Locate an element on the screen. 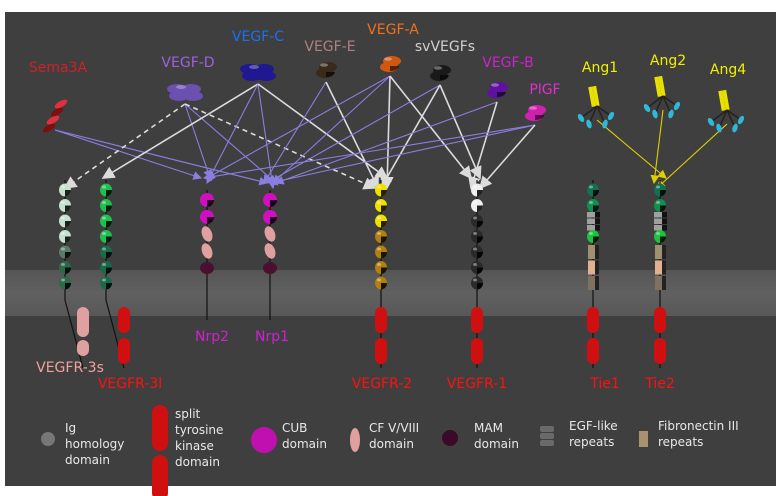  receptor-vegfr1: VEGFR-1 is located at coordinates (477, 286).